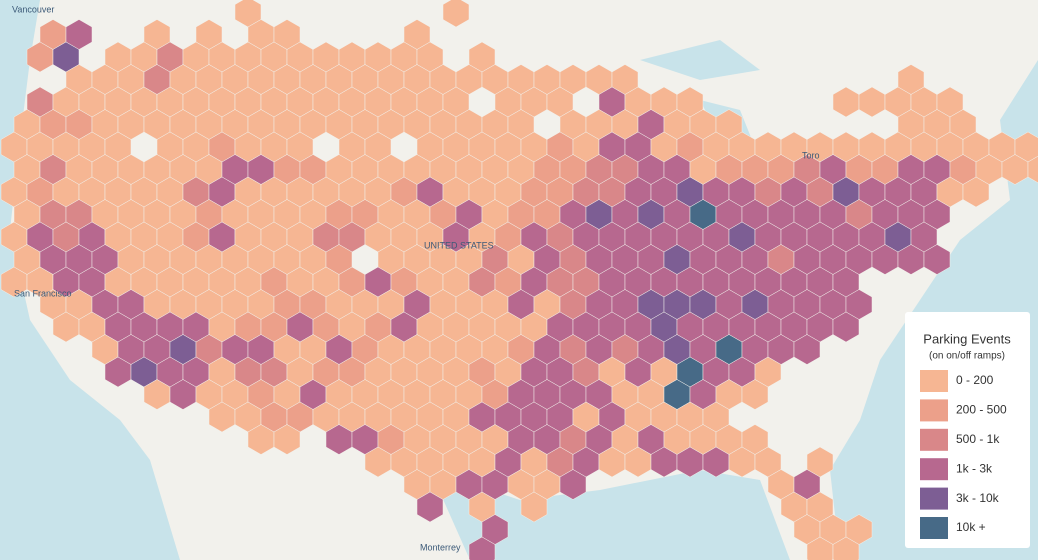 The width and height of the screenshot is (1038, 560). What do you see at coordinates (971, 527) in the screenshot?
I see `legend-label: 10k +` at bounding box center [971, 527].